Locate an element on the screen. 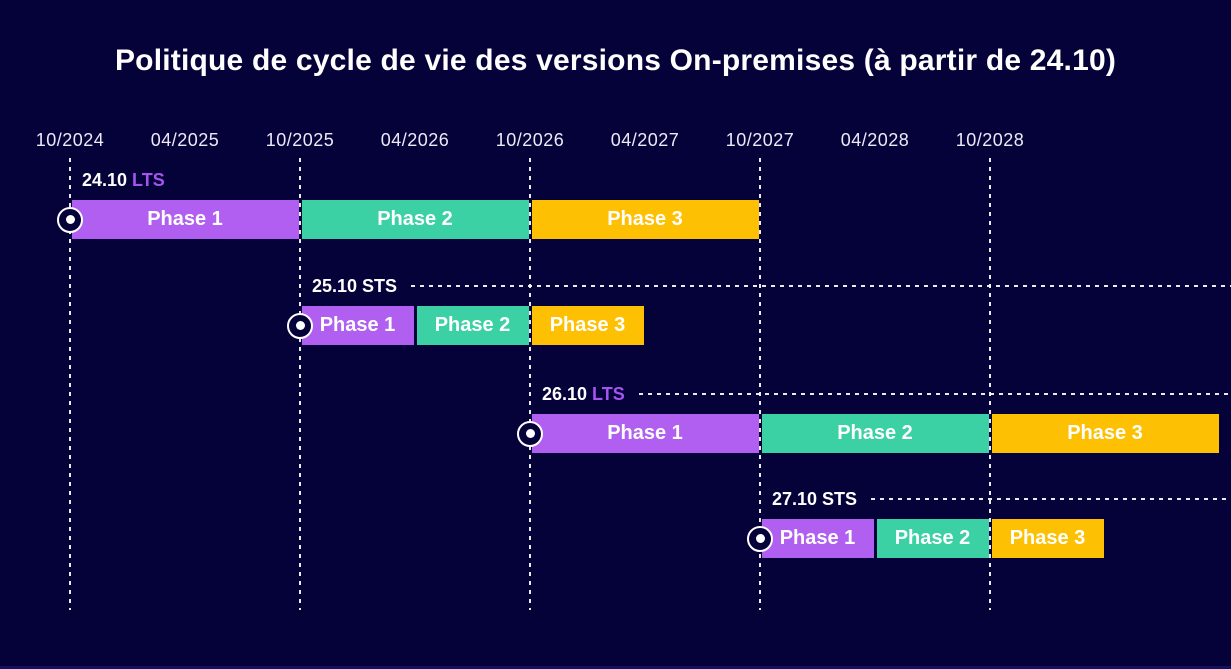  version-number: 26.10 is located at coordinates (567, 394).